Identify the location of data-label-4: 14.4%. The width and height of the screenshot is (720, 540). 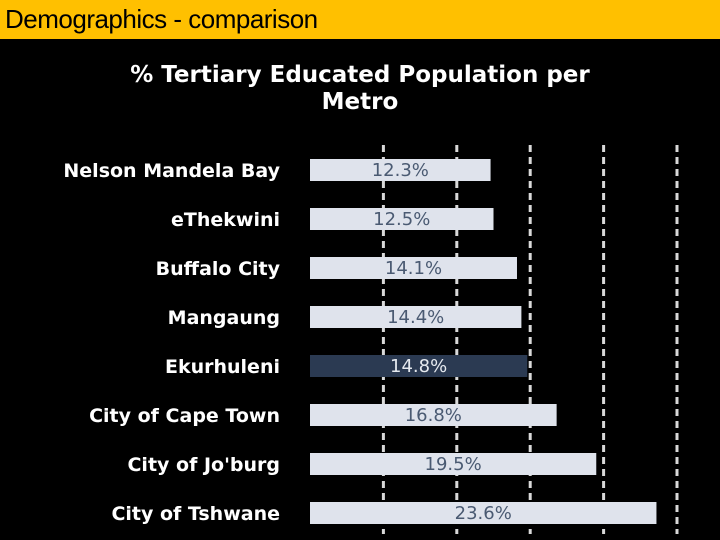
(415, 317).